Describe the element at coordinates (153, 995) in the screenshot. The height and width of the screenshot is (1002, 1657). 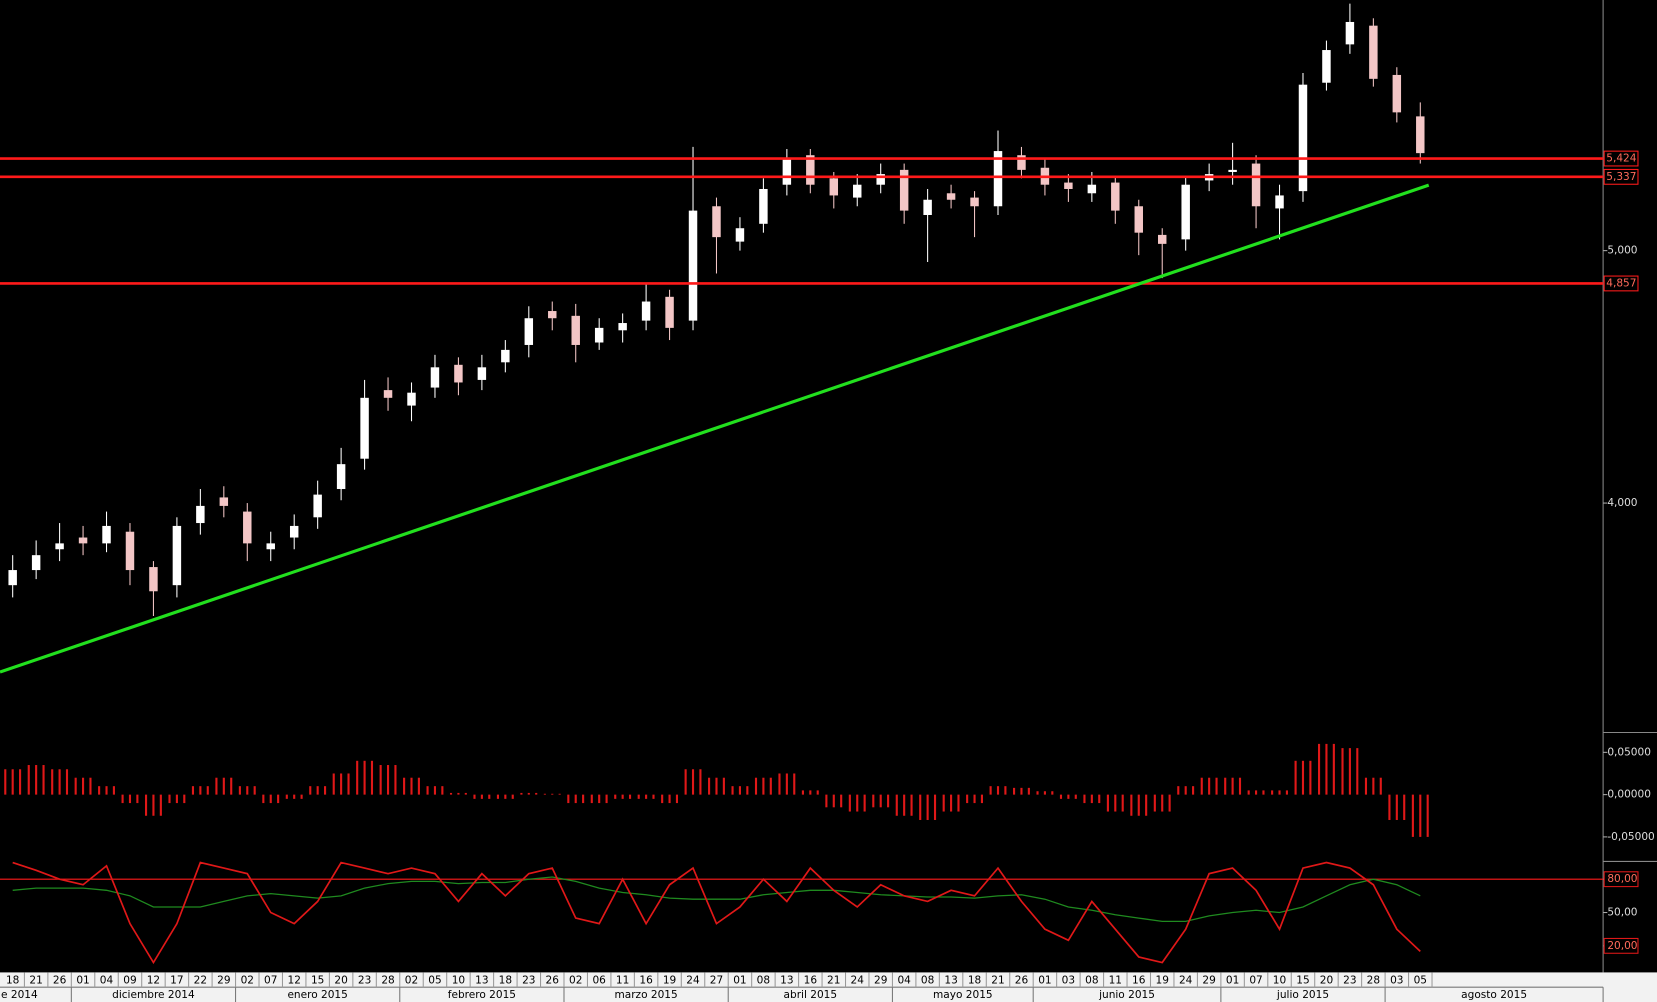
I see `month-label: diciembre 2014` at that location.